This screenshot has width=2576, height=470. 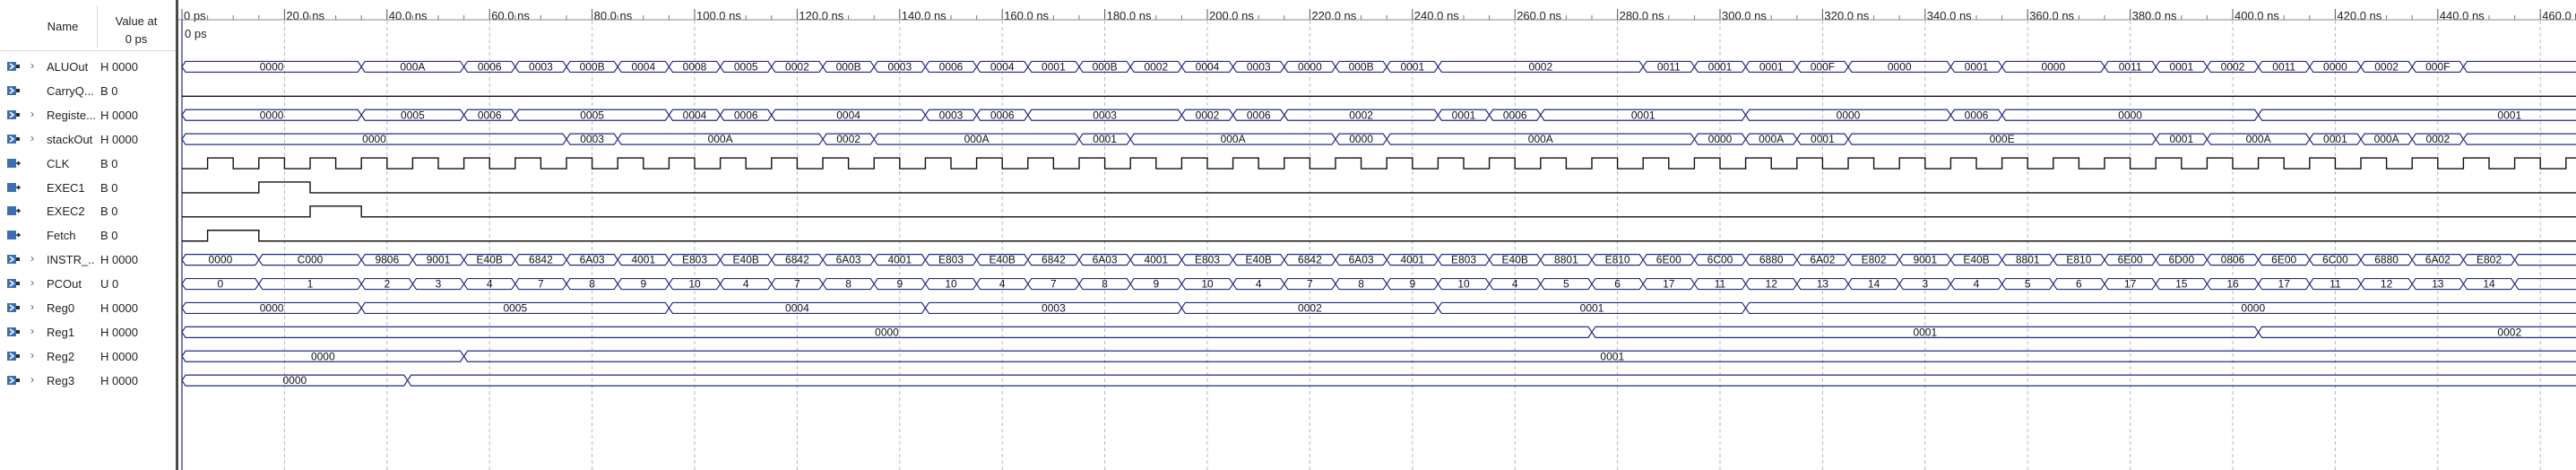 What do you see at coordinates (1925, 260) in the screenshot?
I see `bus-value-label: 9001` at bounding box center [1925, 260].